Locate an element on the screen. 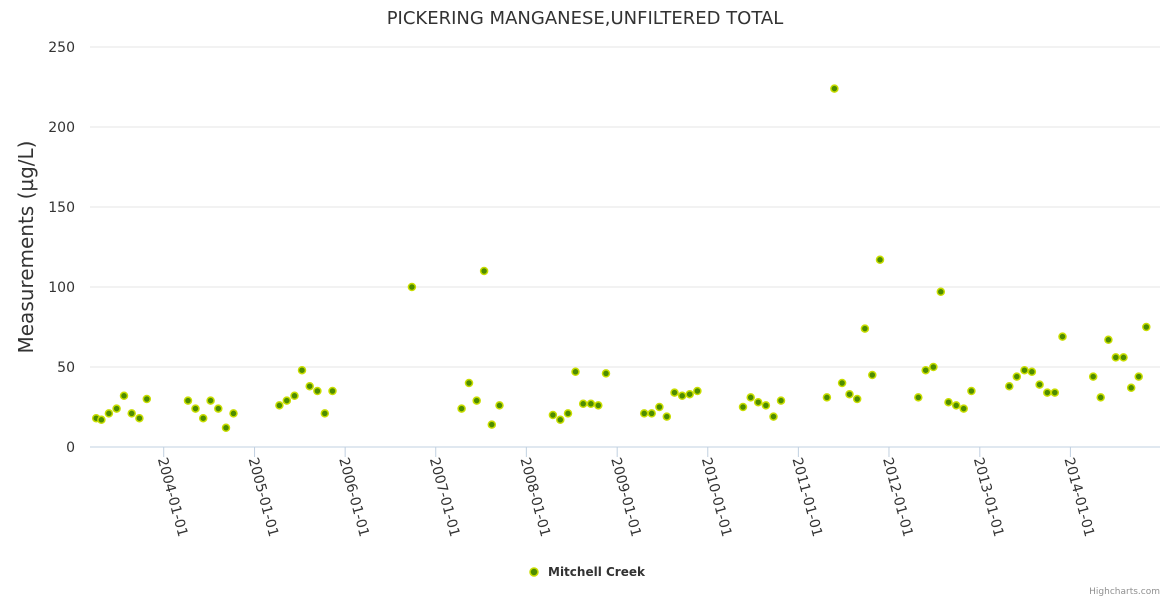  y-tick-label: 150 is located at coordinates (61, 208).